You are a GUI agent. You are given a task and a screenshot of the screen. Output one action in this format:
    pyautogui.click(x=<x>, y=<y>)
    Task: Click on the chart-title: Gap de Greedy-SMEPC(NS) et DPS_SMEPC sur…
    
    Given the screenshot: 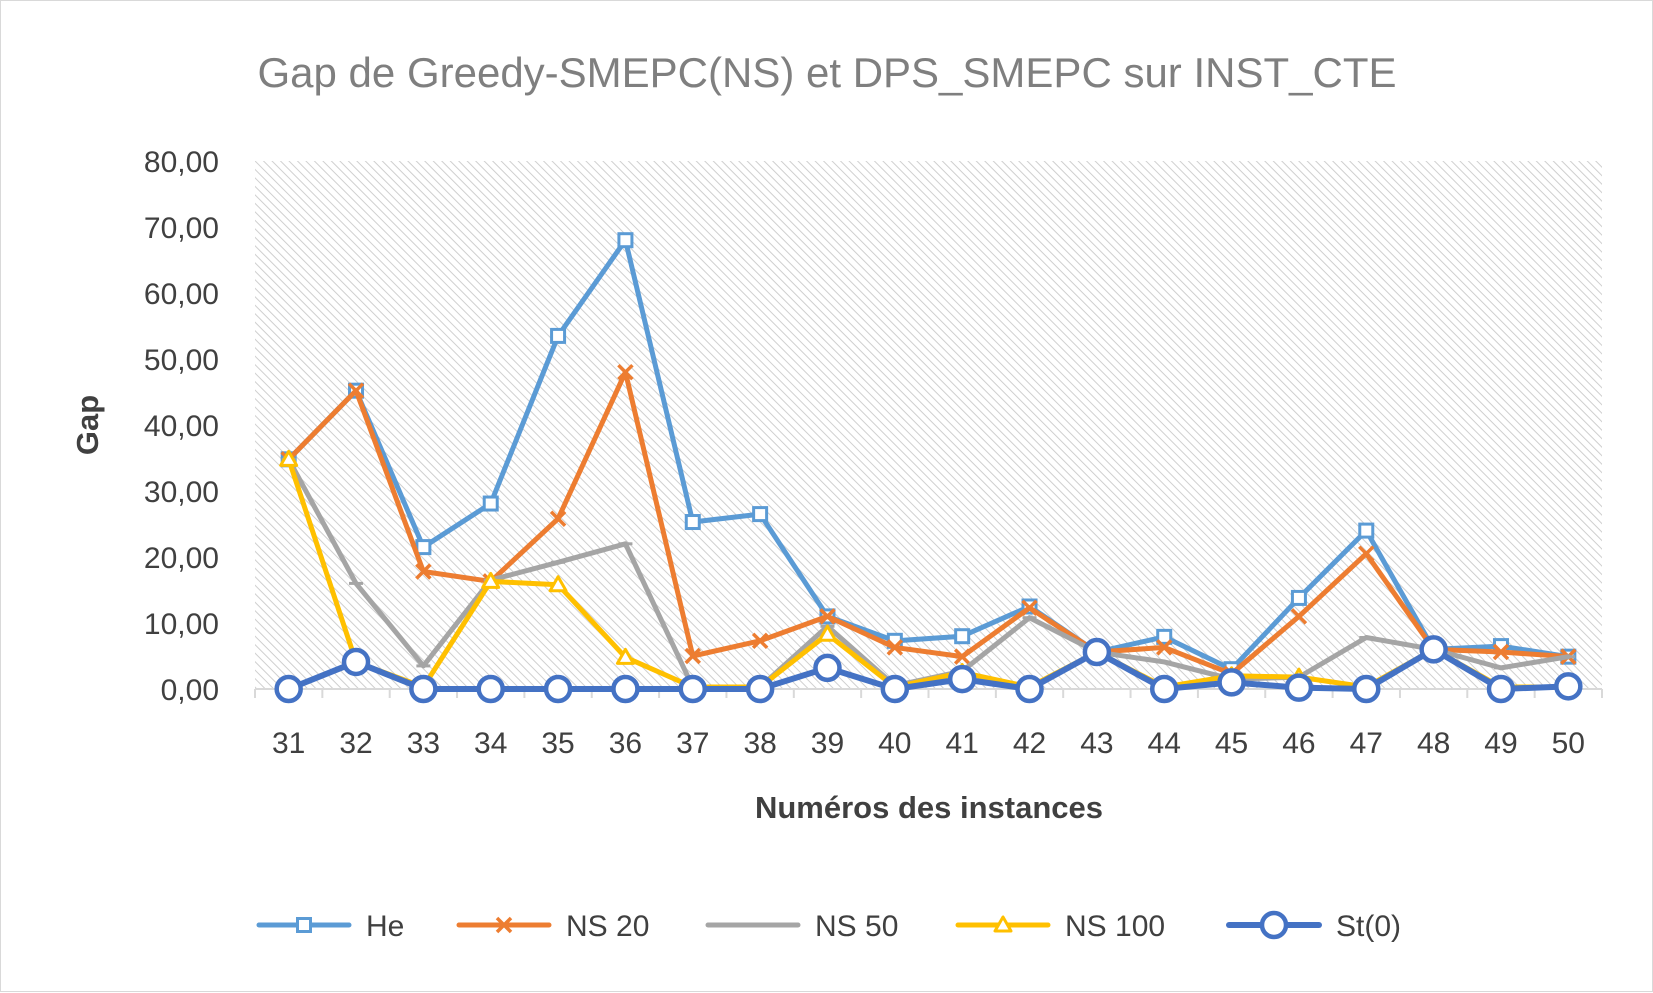 What is the action you would take?
    pyautogui.click(x=827, y=72)
    